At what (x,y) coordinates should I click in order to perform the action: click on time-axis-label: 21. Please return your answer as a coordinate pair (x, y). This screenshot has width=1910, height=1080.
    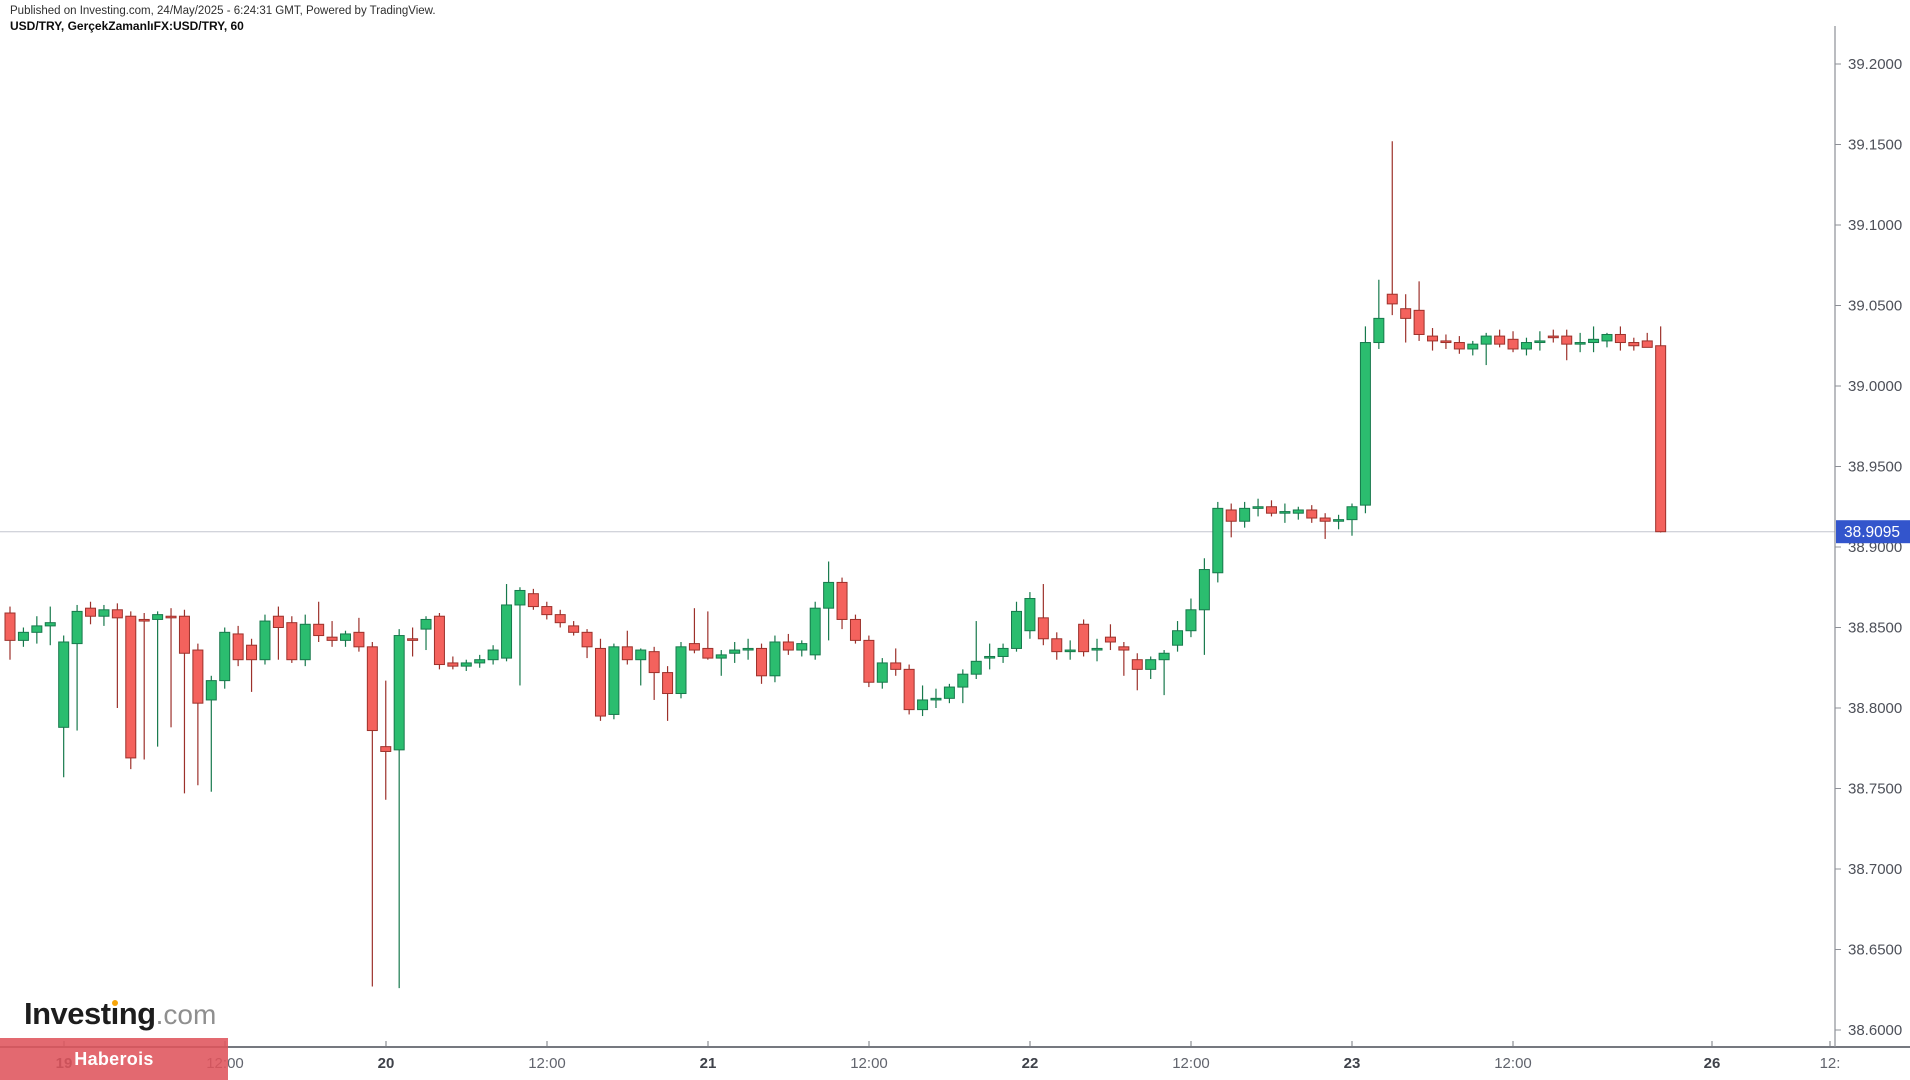
    Looking at the image, I should click on (708, 1063).